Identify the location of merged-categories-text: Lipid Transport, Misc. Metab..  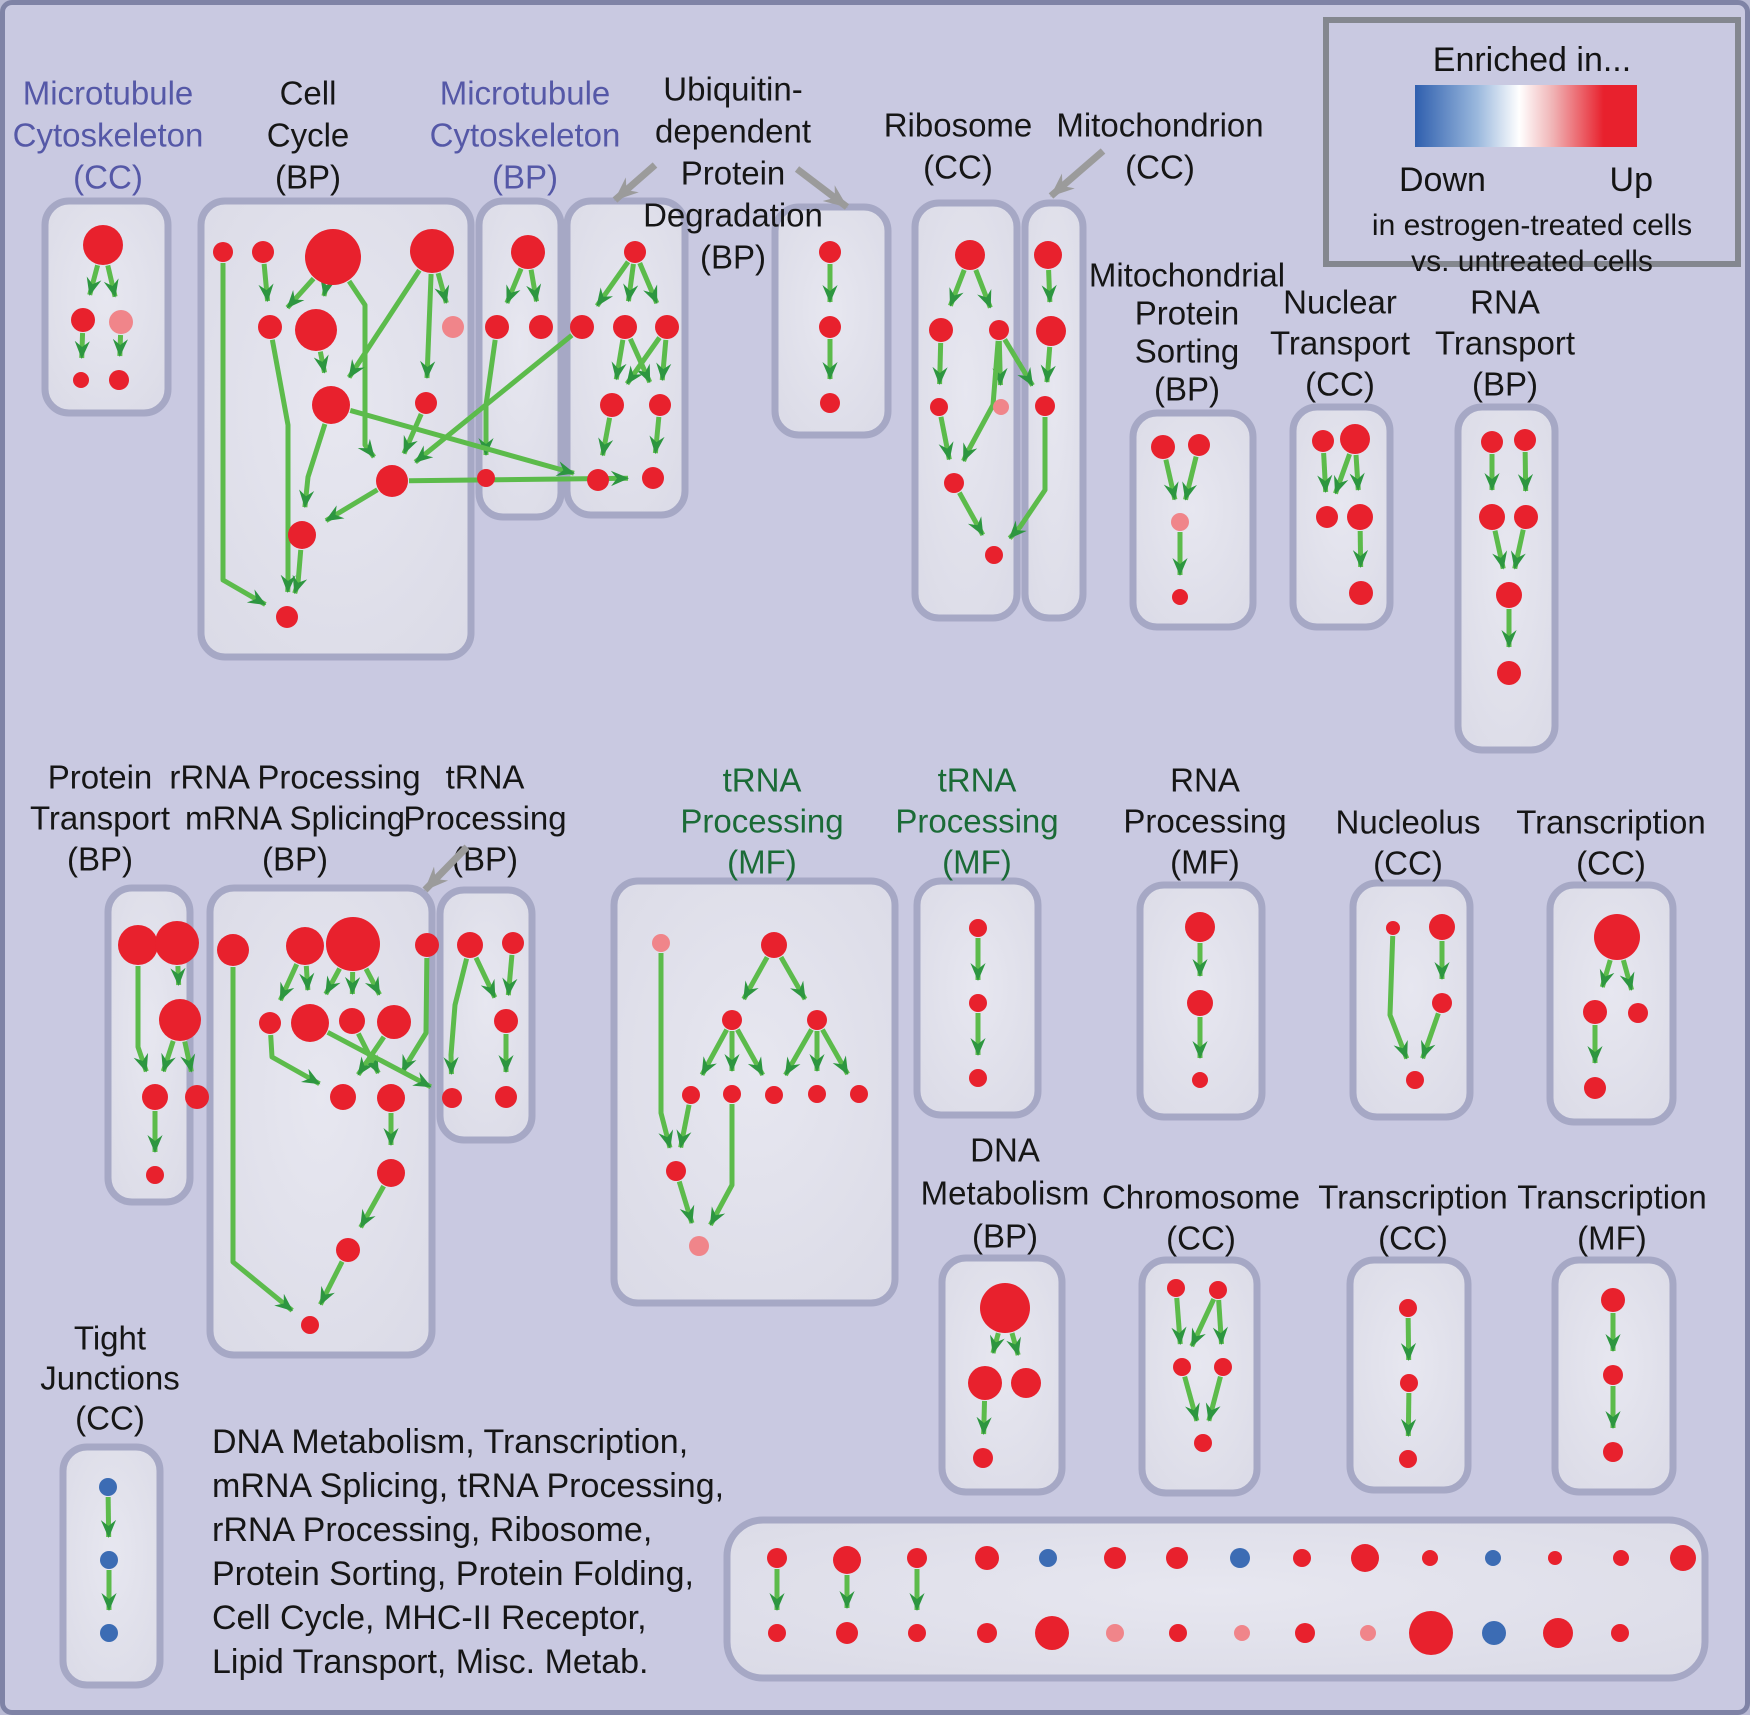
(430, 1662).